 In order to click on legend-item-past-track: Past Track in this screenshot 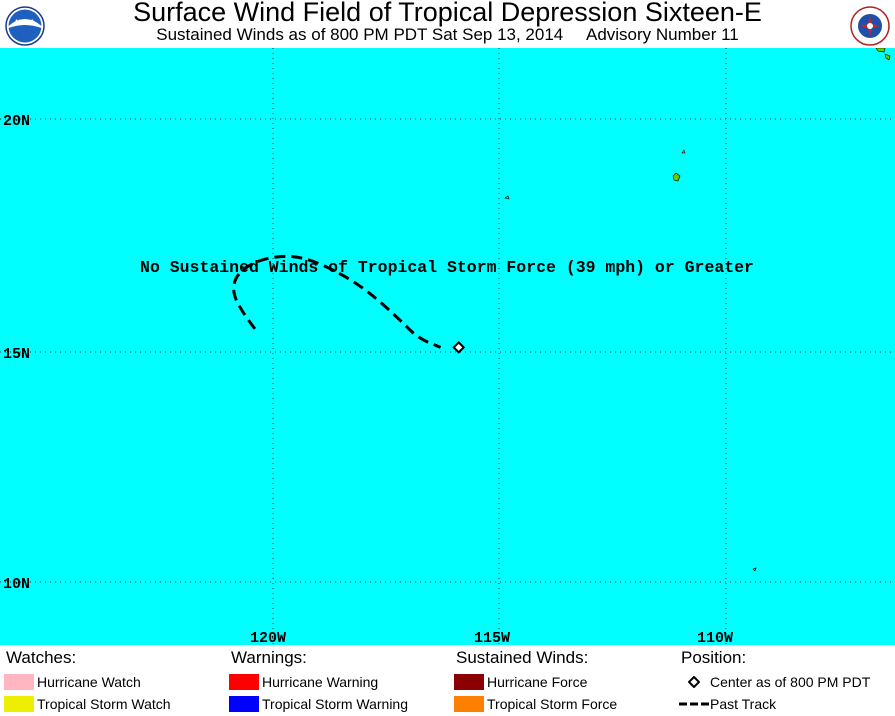, I will do `click(774, 704)`.